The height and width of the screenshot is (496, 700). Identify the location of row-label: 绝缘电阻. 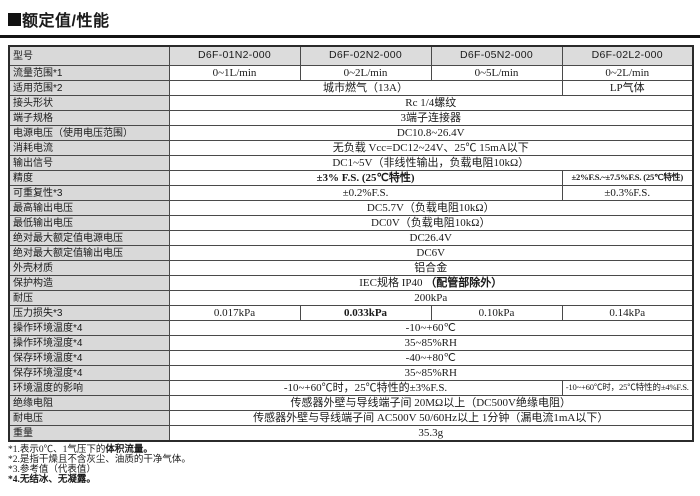
(89, 403).